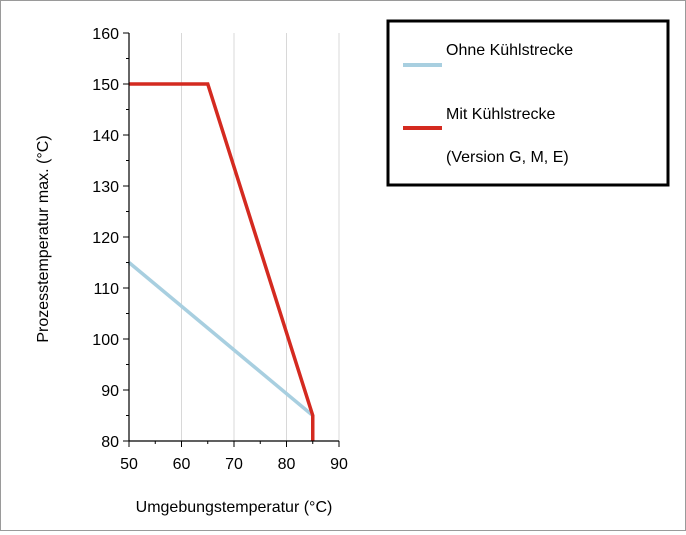 The image size is (686, 535). What do you see at coordinates (129, 464) in the screenshot?
I see `x-tick-label: 50` at bounding box center [129, 464].